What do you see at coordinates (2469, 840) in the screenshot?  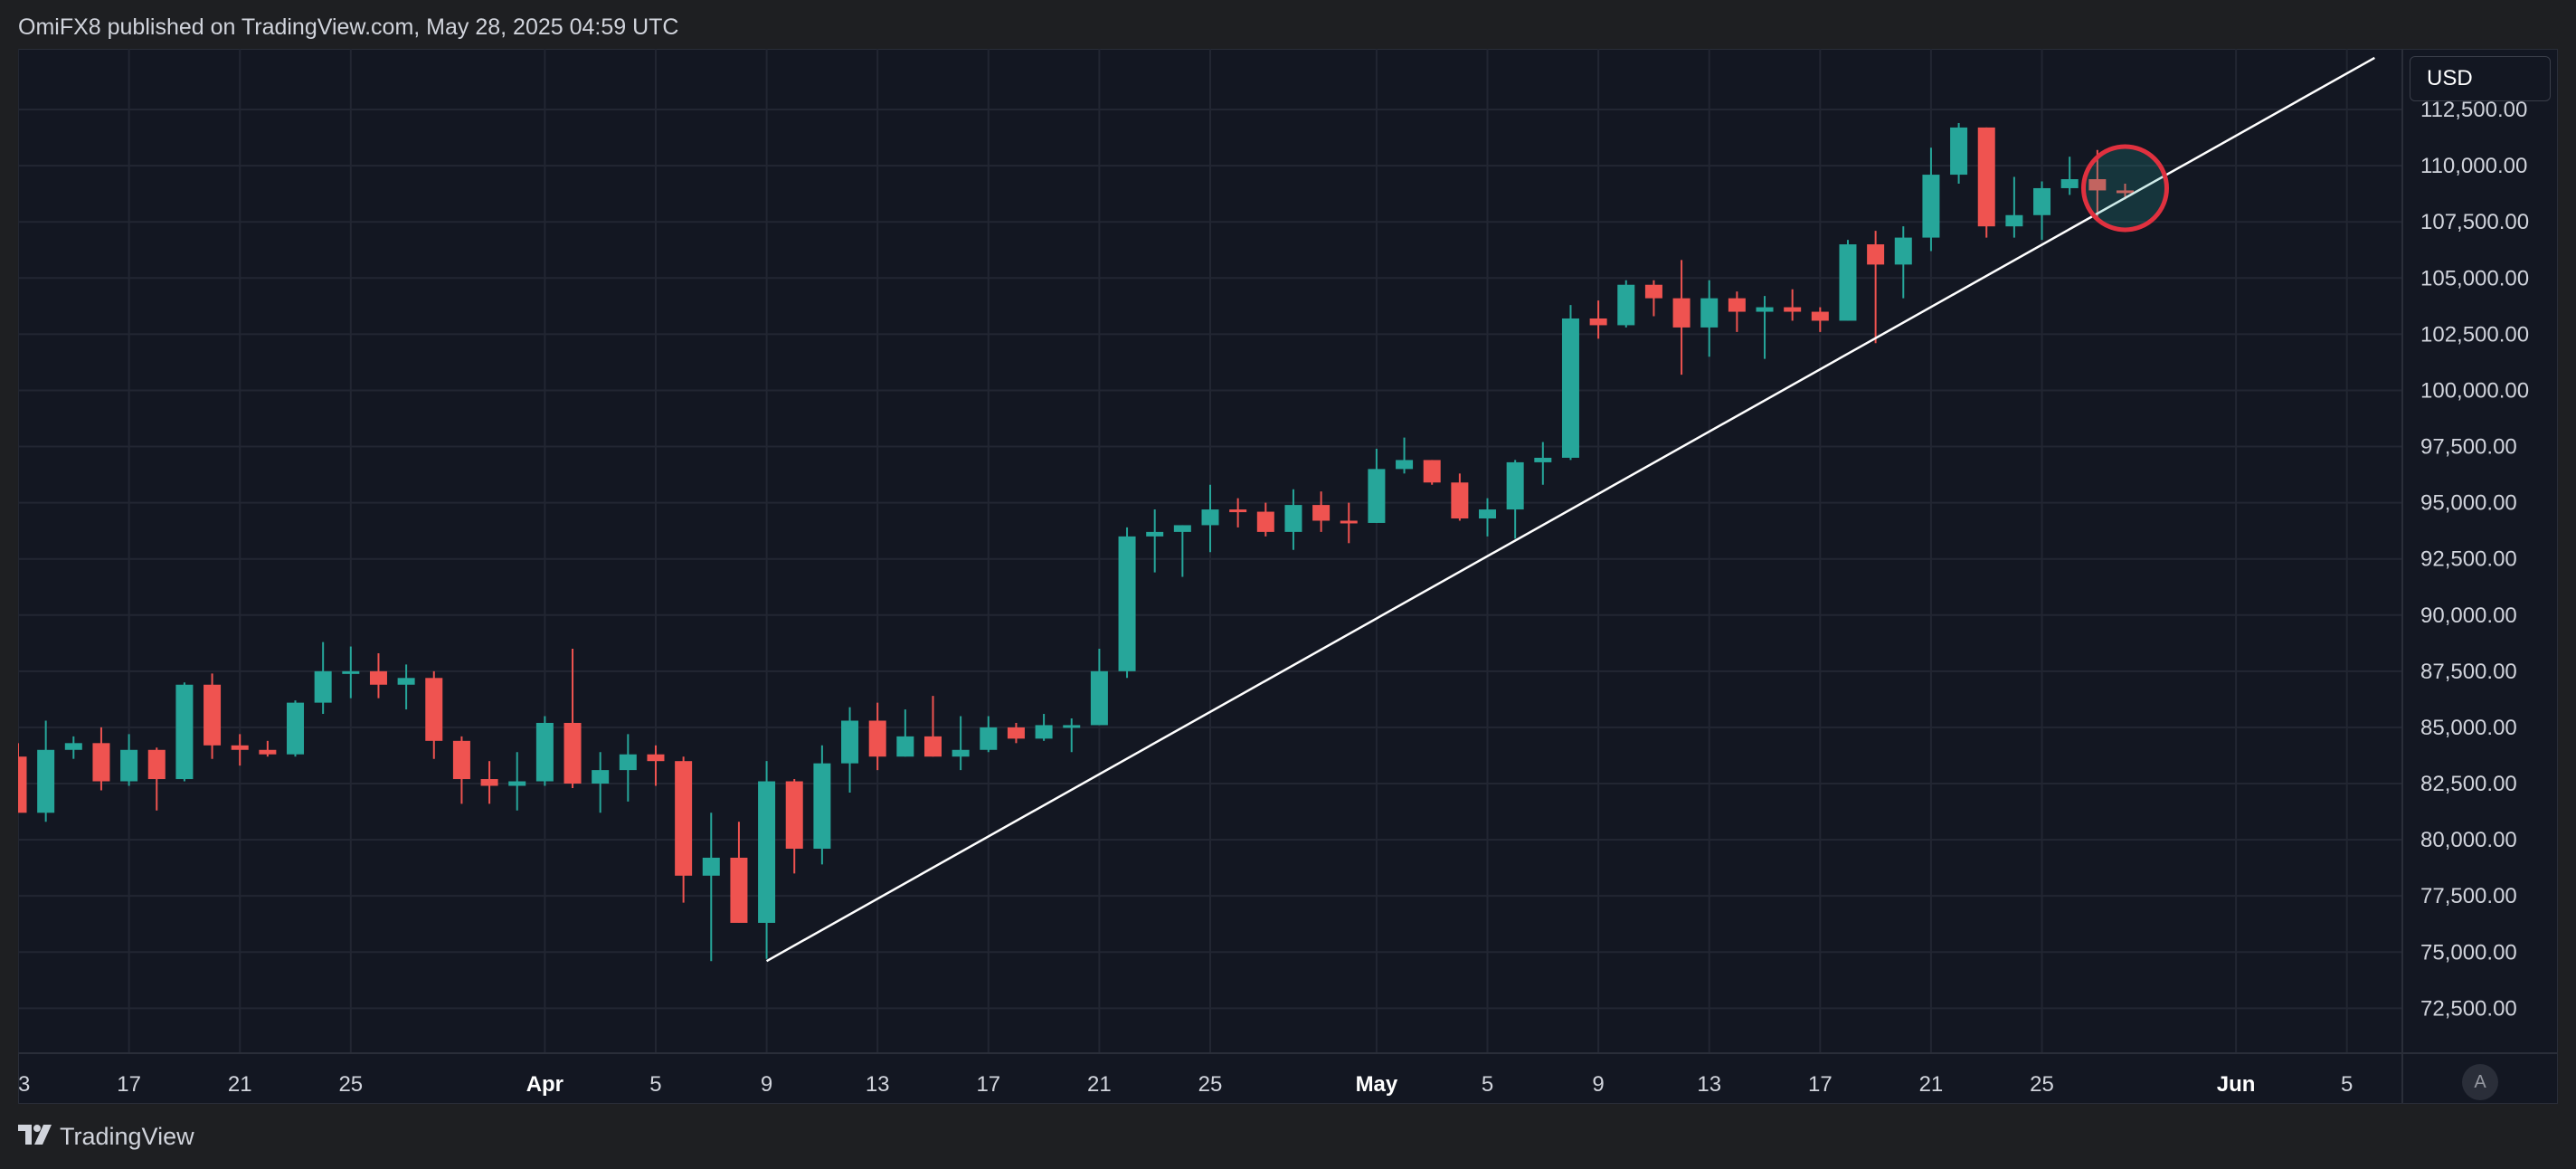 I see `price-tick-label: 80,000.00` at bounding box center [2469, 840].